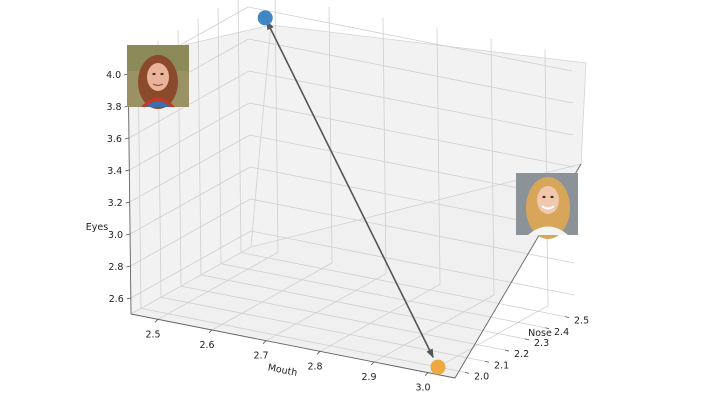 The image size is (710, 400). Describe the element at coordinates (114, 139) in the screenshot. I see `z-tick-label: 3.6` at that location.